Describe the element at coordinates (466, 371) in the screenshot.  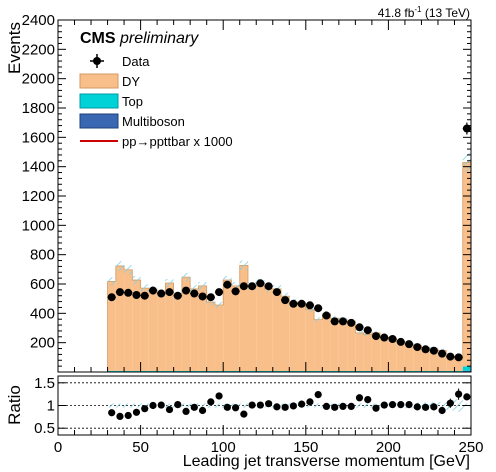
I see `bar-multiboson` at that location.